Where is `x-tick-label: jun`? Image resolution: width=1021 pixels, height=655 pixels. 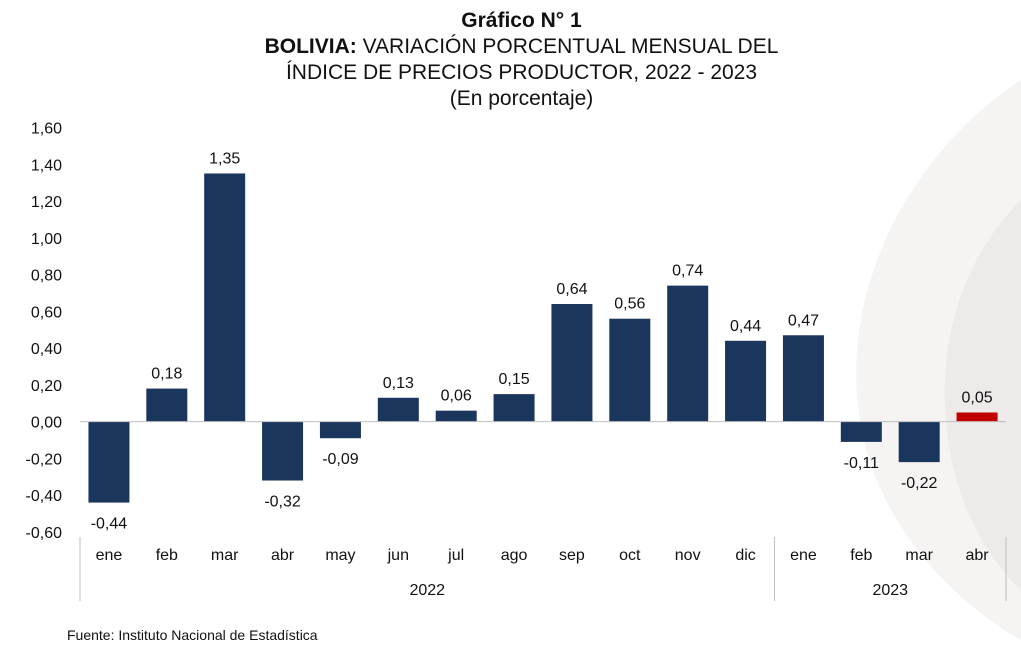
x-tick-label: jun is located at coordinates (398, 555).